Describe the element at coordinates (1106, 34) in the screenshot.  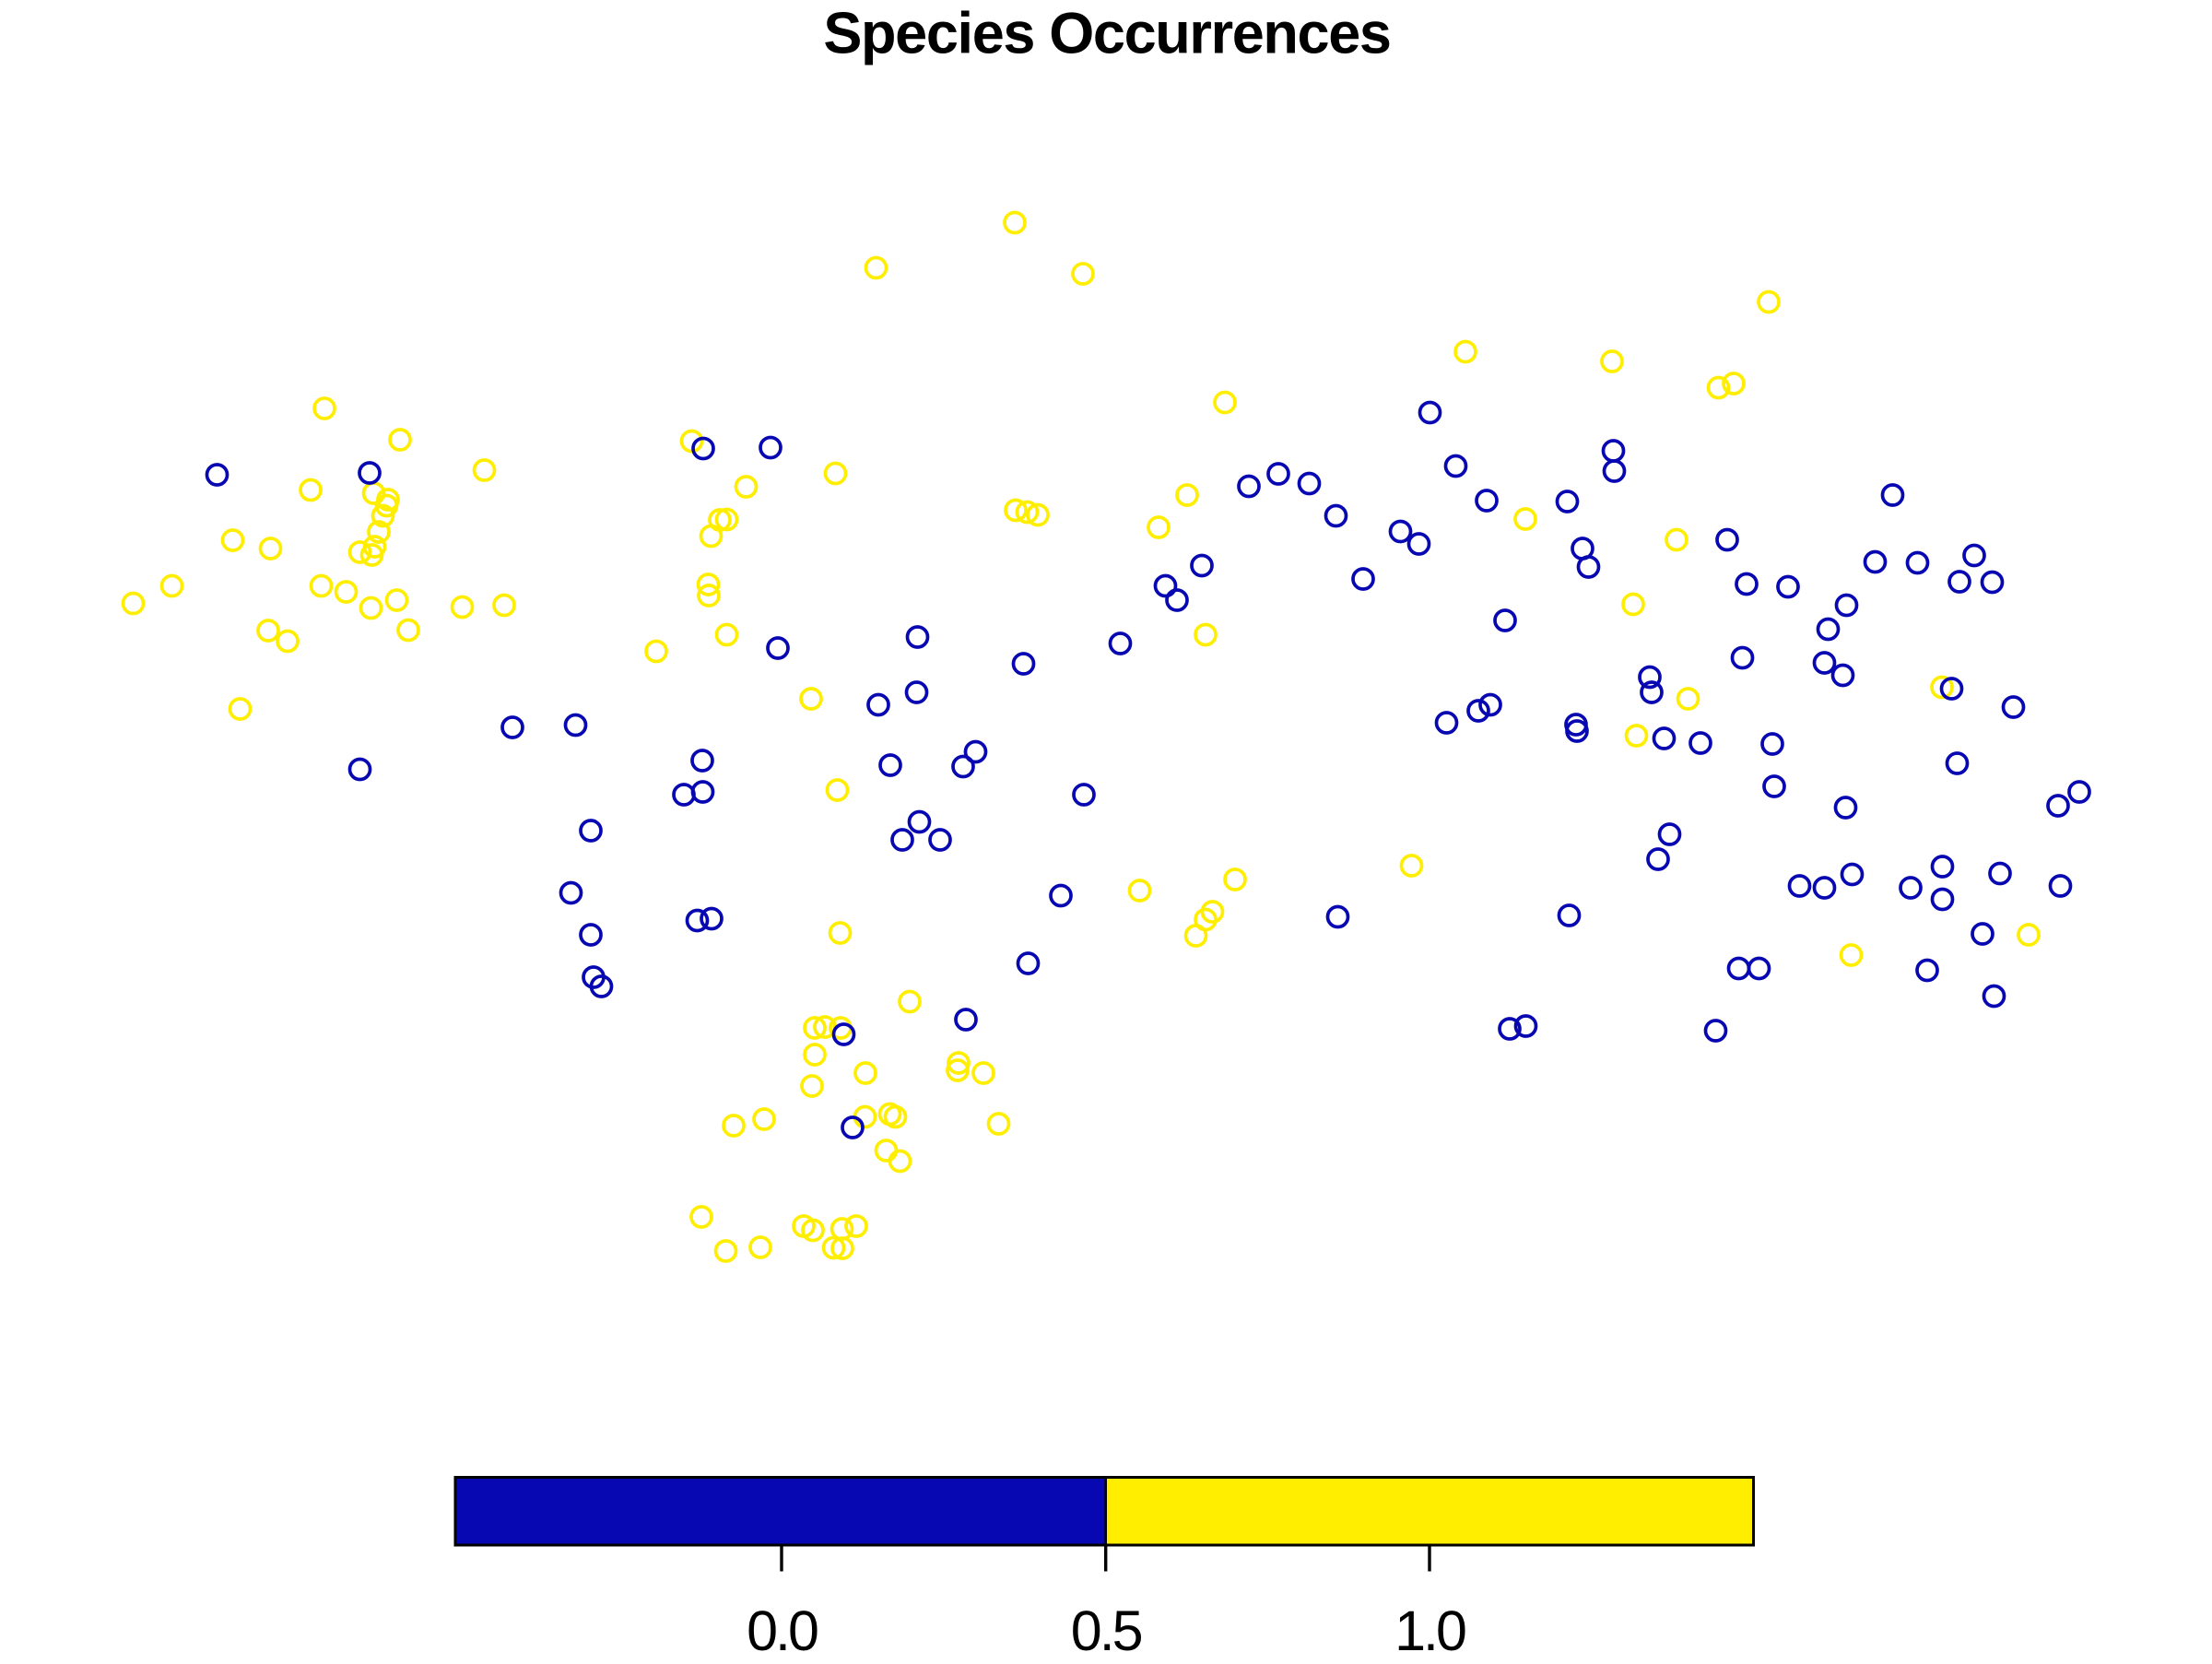
I see `svg-text: Species Occurrences` at that location.